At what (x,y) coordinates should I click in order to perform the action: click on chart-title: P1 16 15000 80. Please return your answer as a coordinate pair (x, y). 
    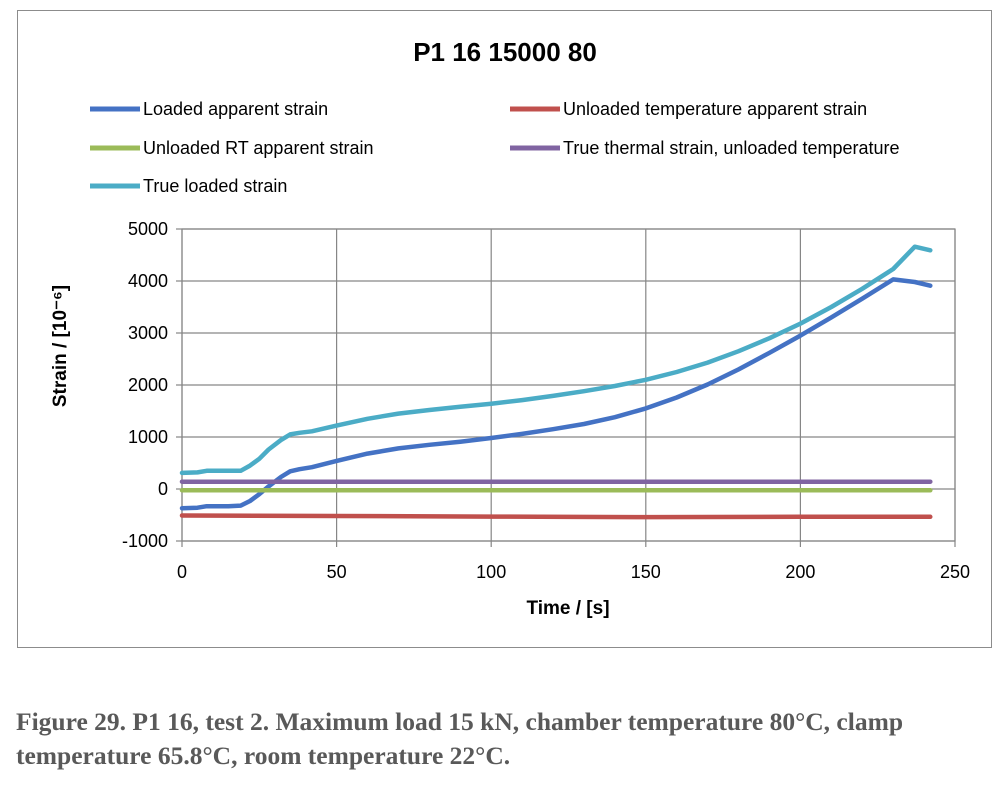
    Looking at the image, I should click on (505, 52).